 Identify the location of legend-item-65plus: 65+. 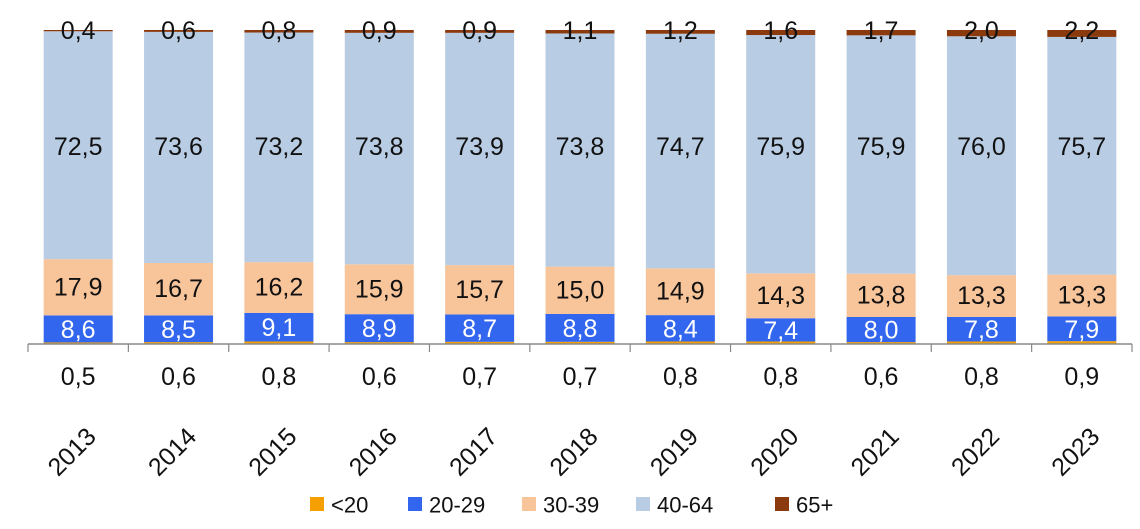
(804, 505).